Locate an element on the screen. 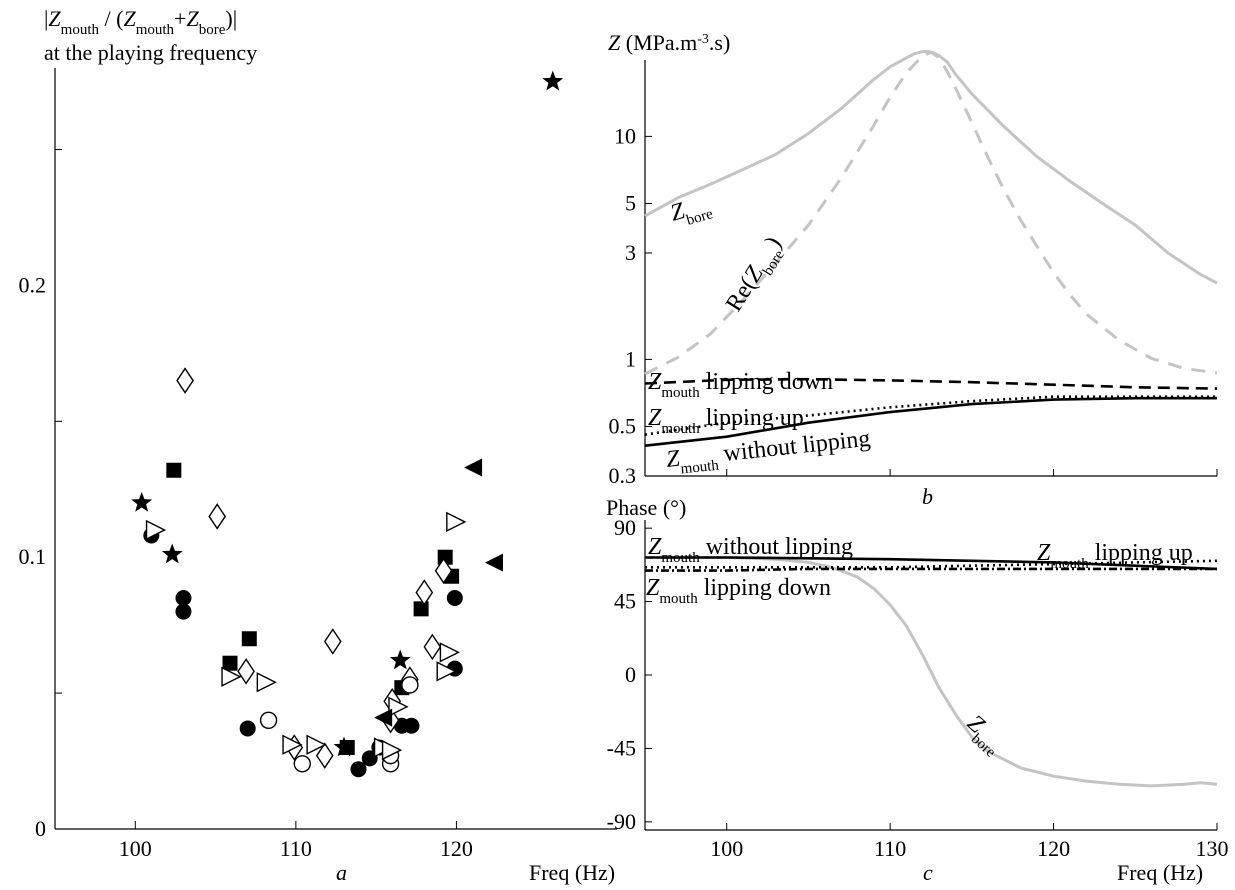 The image size is (1235, 890). panel-b-ytick-label: 0.3 is located at coordinates (623, 475).